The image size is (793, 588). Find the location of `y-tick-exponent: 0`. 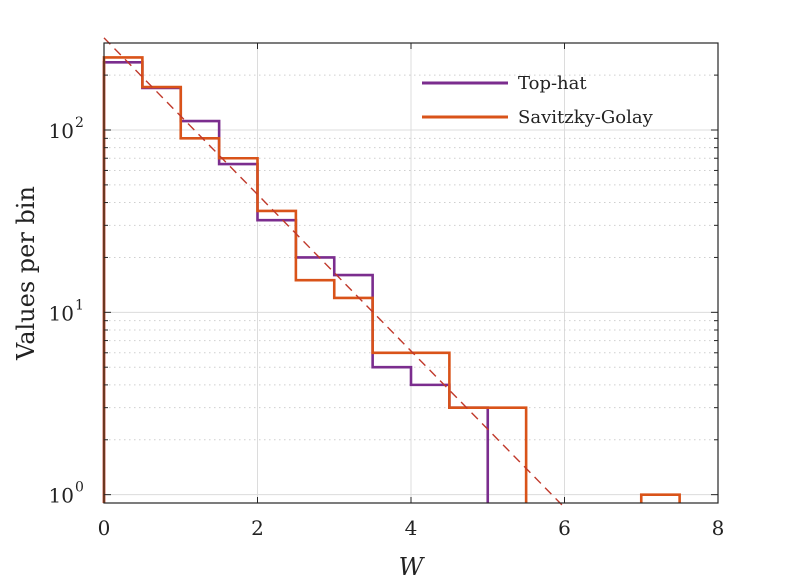

y-tick-exponent: 0 is located at coordinates (79, 488).